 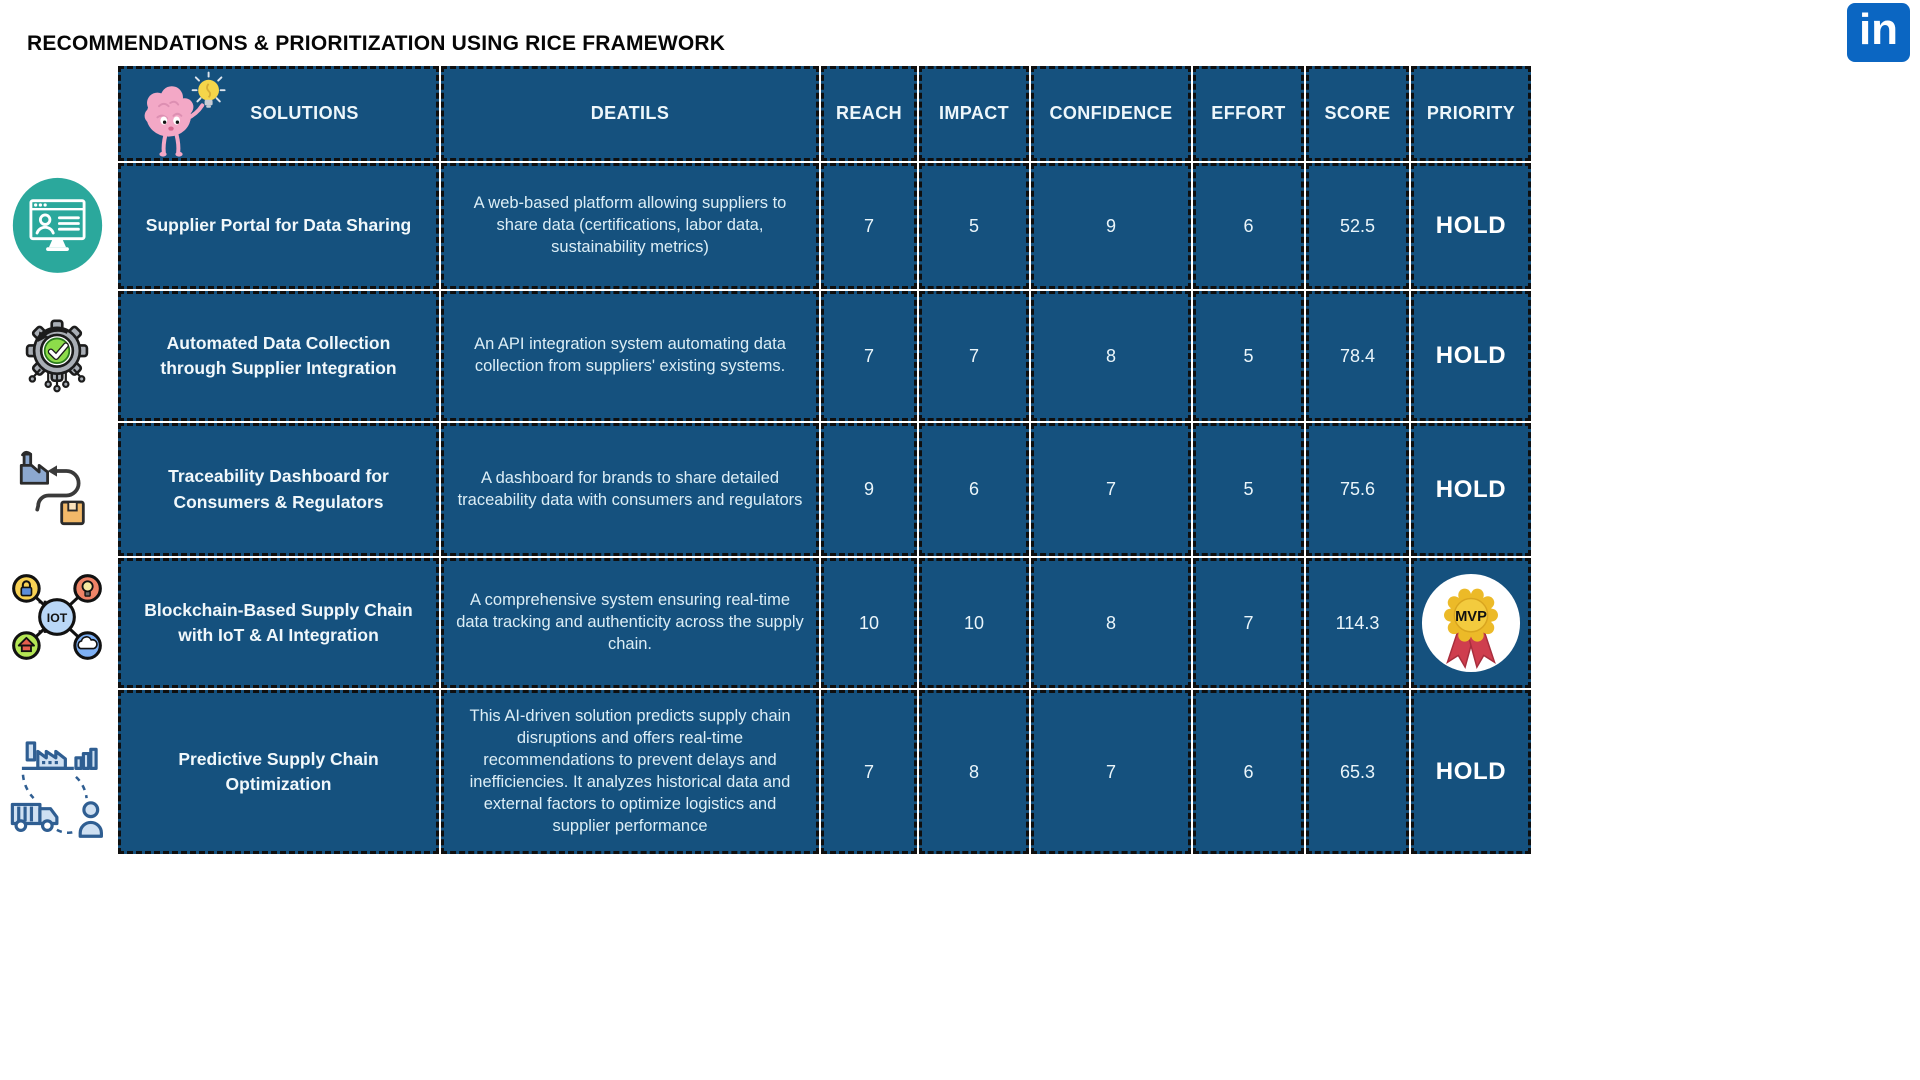 I want to click on table-row-3-impact: 6, so click(x=974, y=489).